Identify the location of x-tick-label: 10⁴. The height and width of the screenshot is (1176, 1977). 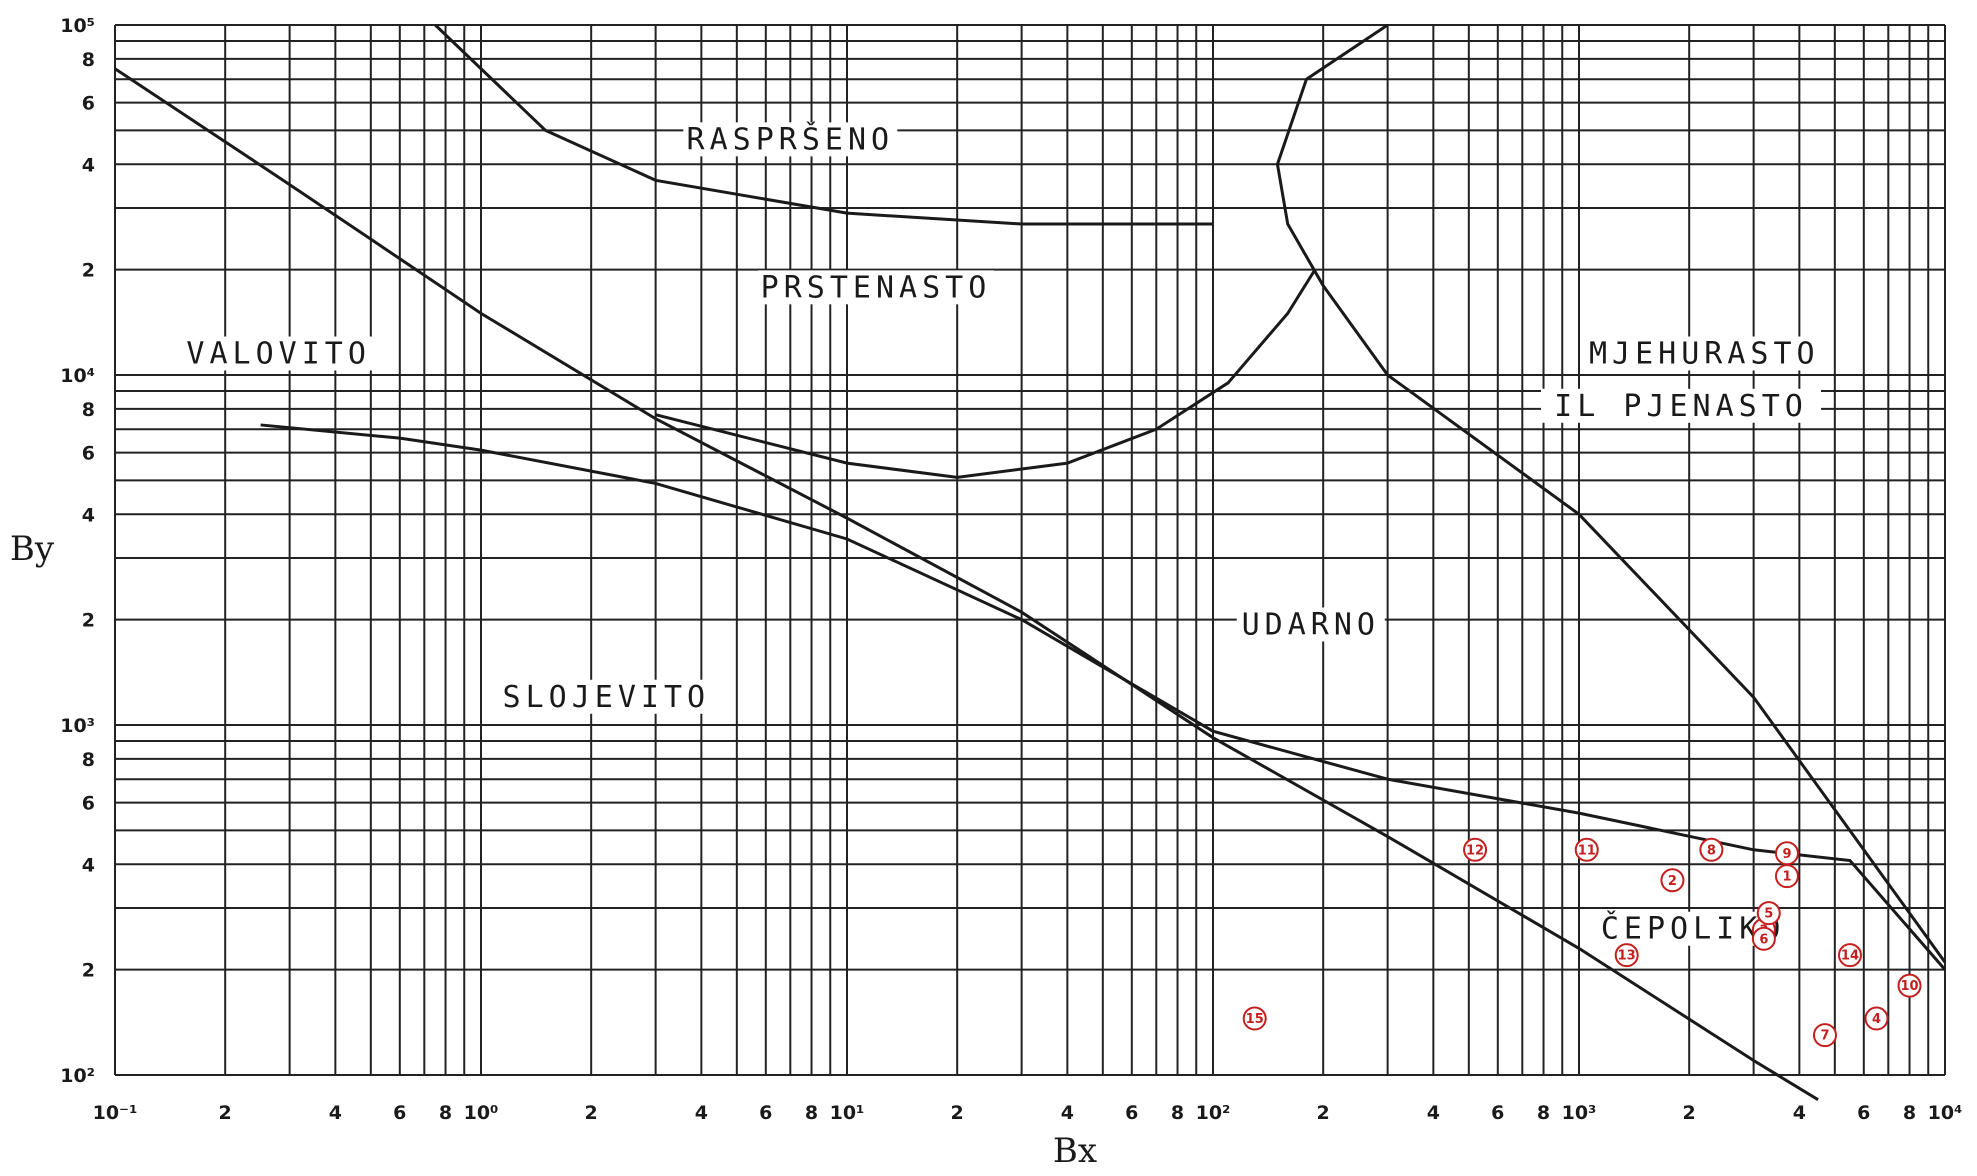
(1945, 1113).